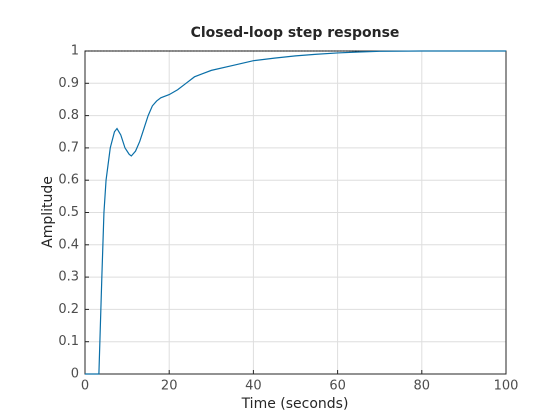  What do you see at coordinates (68, 147) in the screenshot?
I see `y-tick-label: 0.7` at bounding box center [68, 147].